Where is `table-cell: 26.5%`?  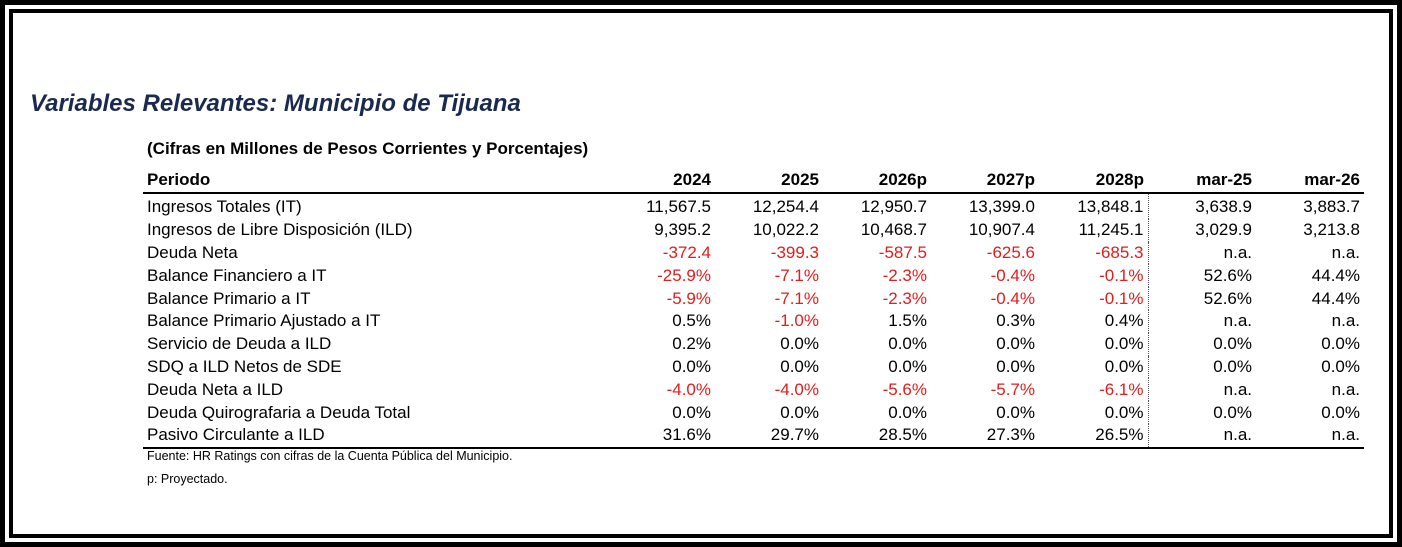 table-cell: 26.5% is located at coordinates (1094, 436).